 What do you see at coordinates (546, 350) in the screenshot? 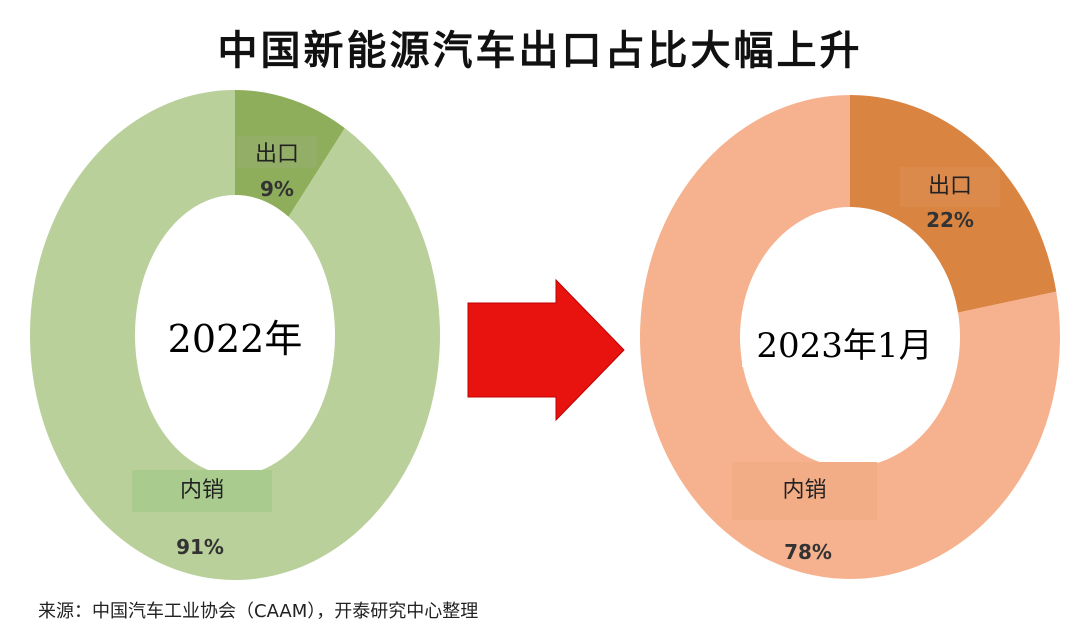
I see `arrow-right-icon` at bounding box center [546, 350].